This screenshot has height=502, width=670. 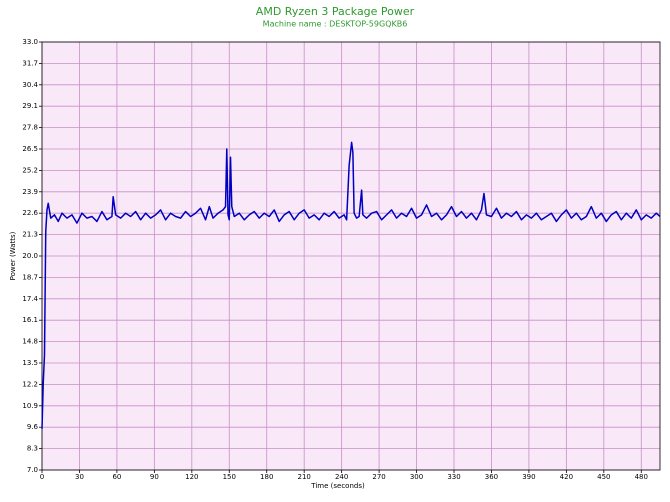 I want to click on y-tick-label: 22.6, so click(x=30, y=213).